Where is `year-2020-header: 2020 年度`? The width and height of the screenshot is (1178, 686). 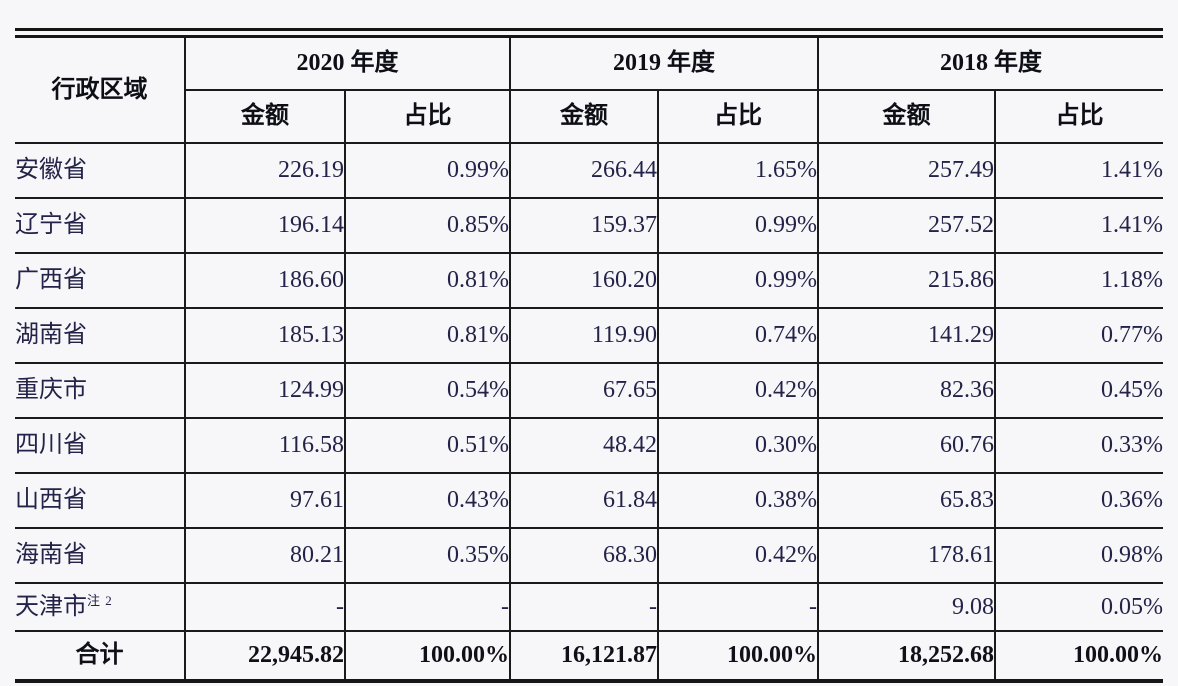 year-2020-header: 2020 年度 is located at coordinates (347, 64).